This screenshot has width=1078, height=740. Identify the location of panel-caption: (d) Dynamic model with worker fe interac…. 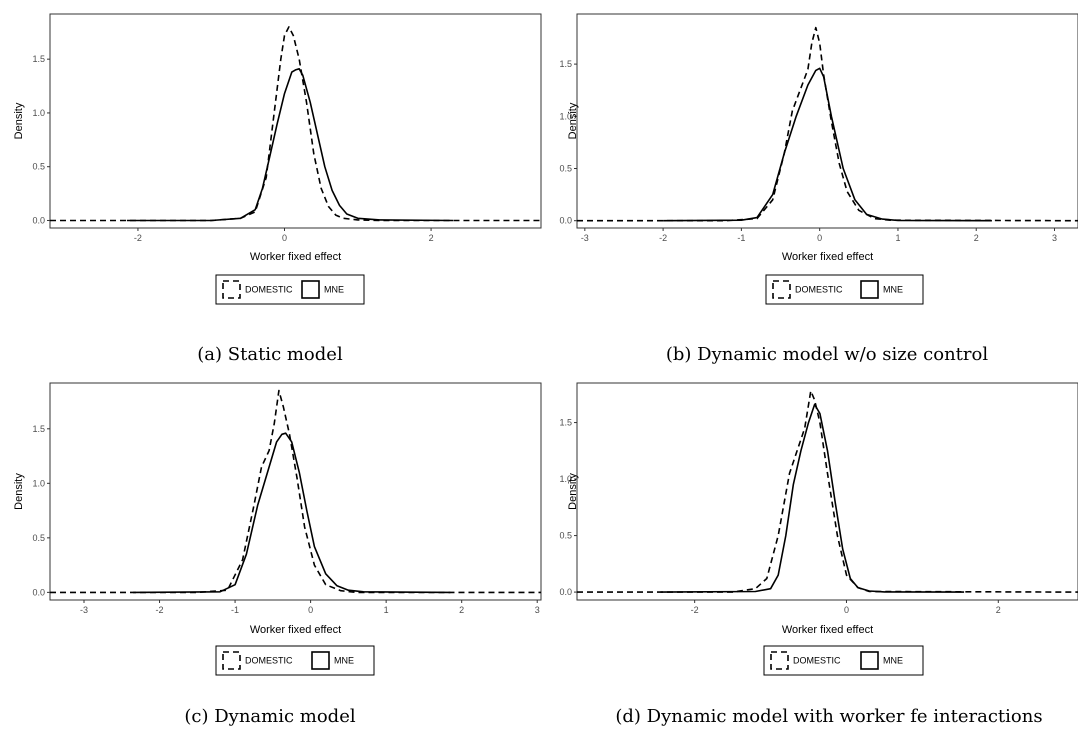
(828, 716).